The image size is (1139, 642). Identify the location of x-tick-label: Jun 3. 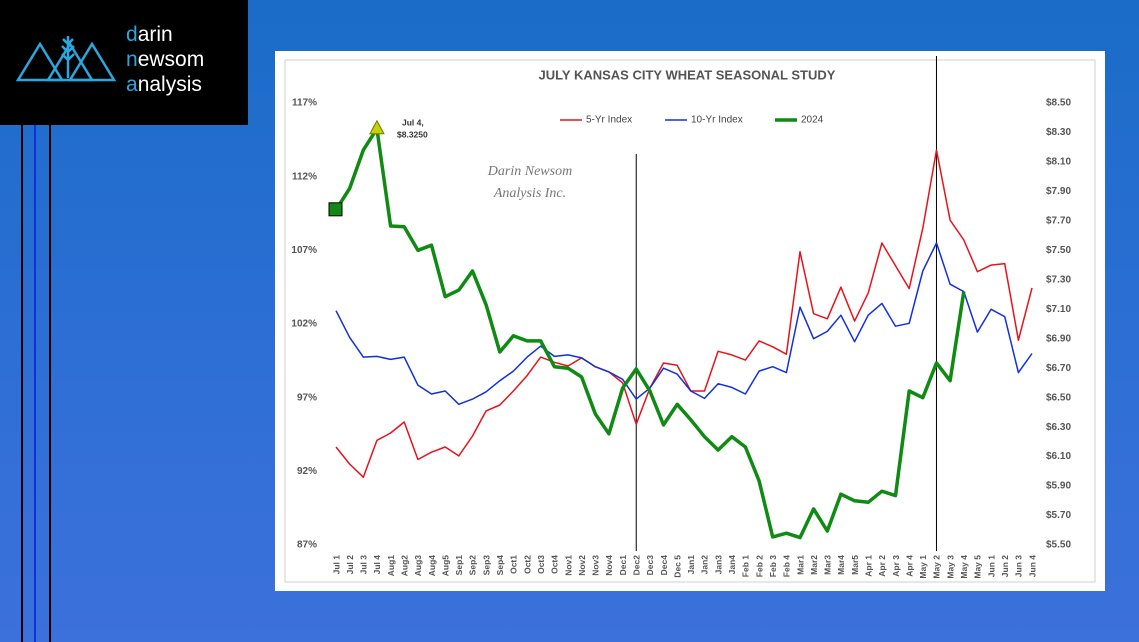
(1019, 566).